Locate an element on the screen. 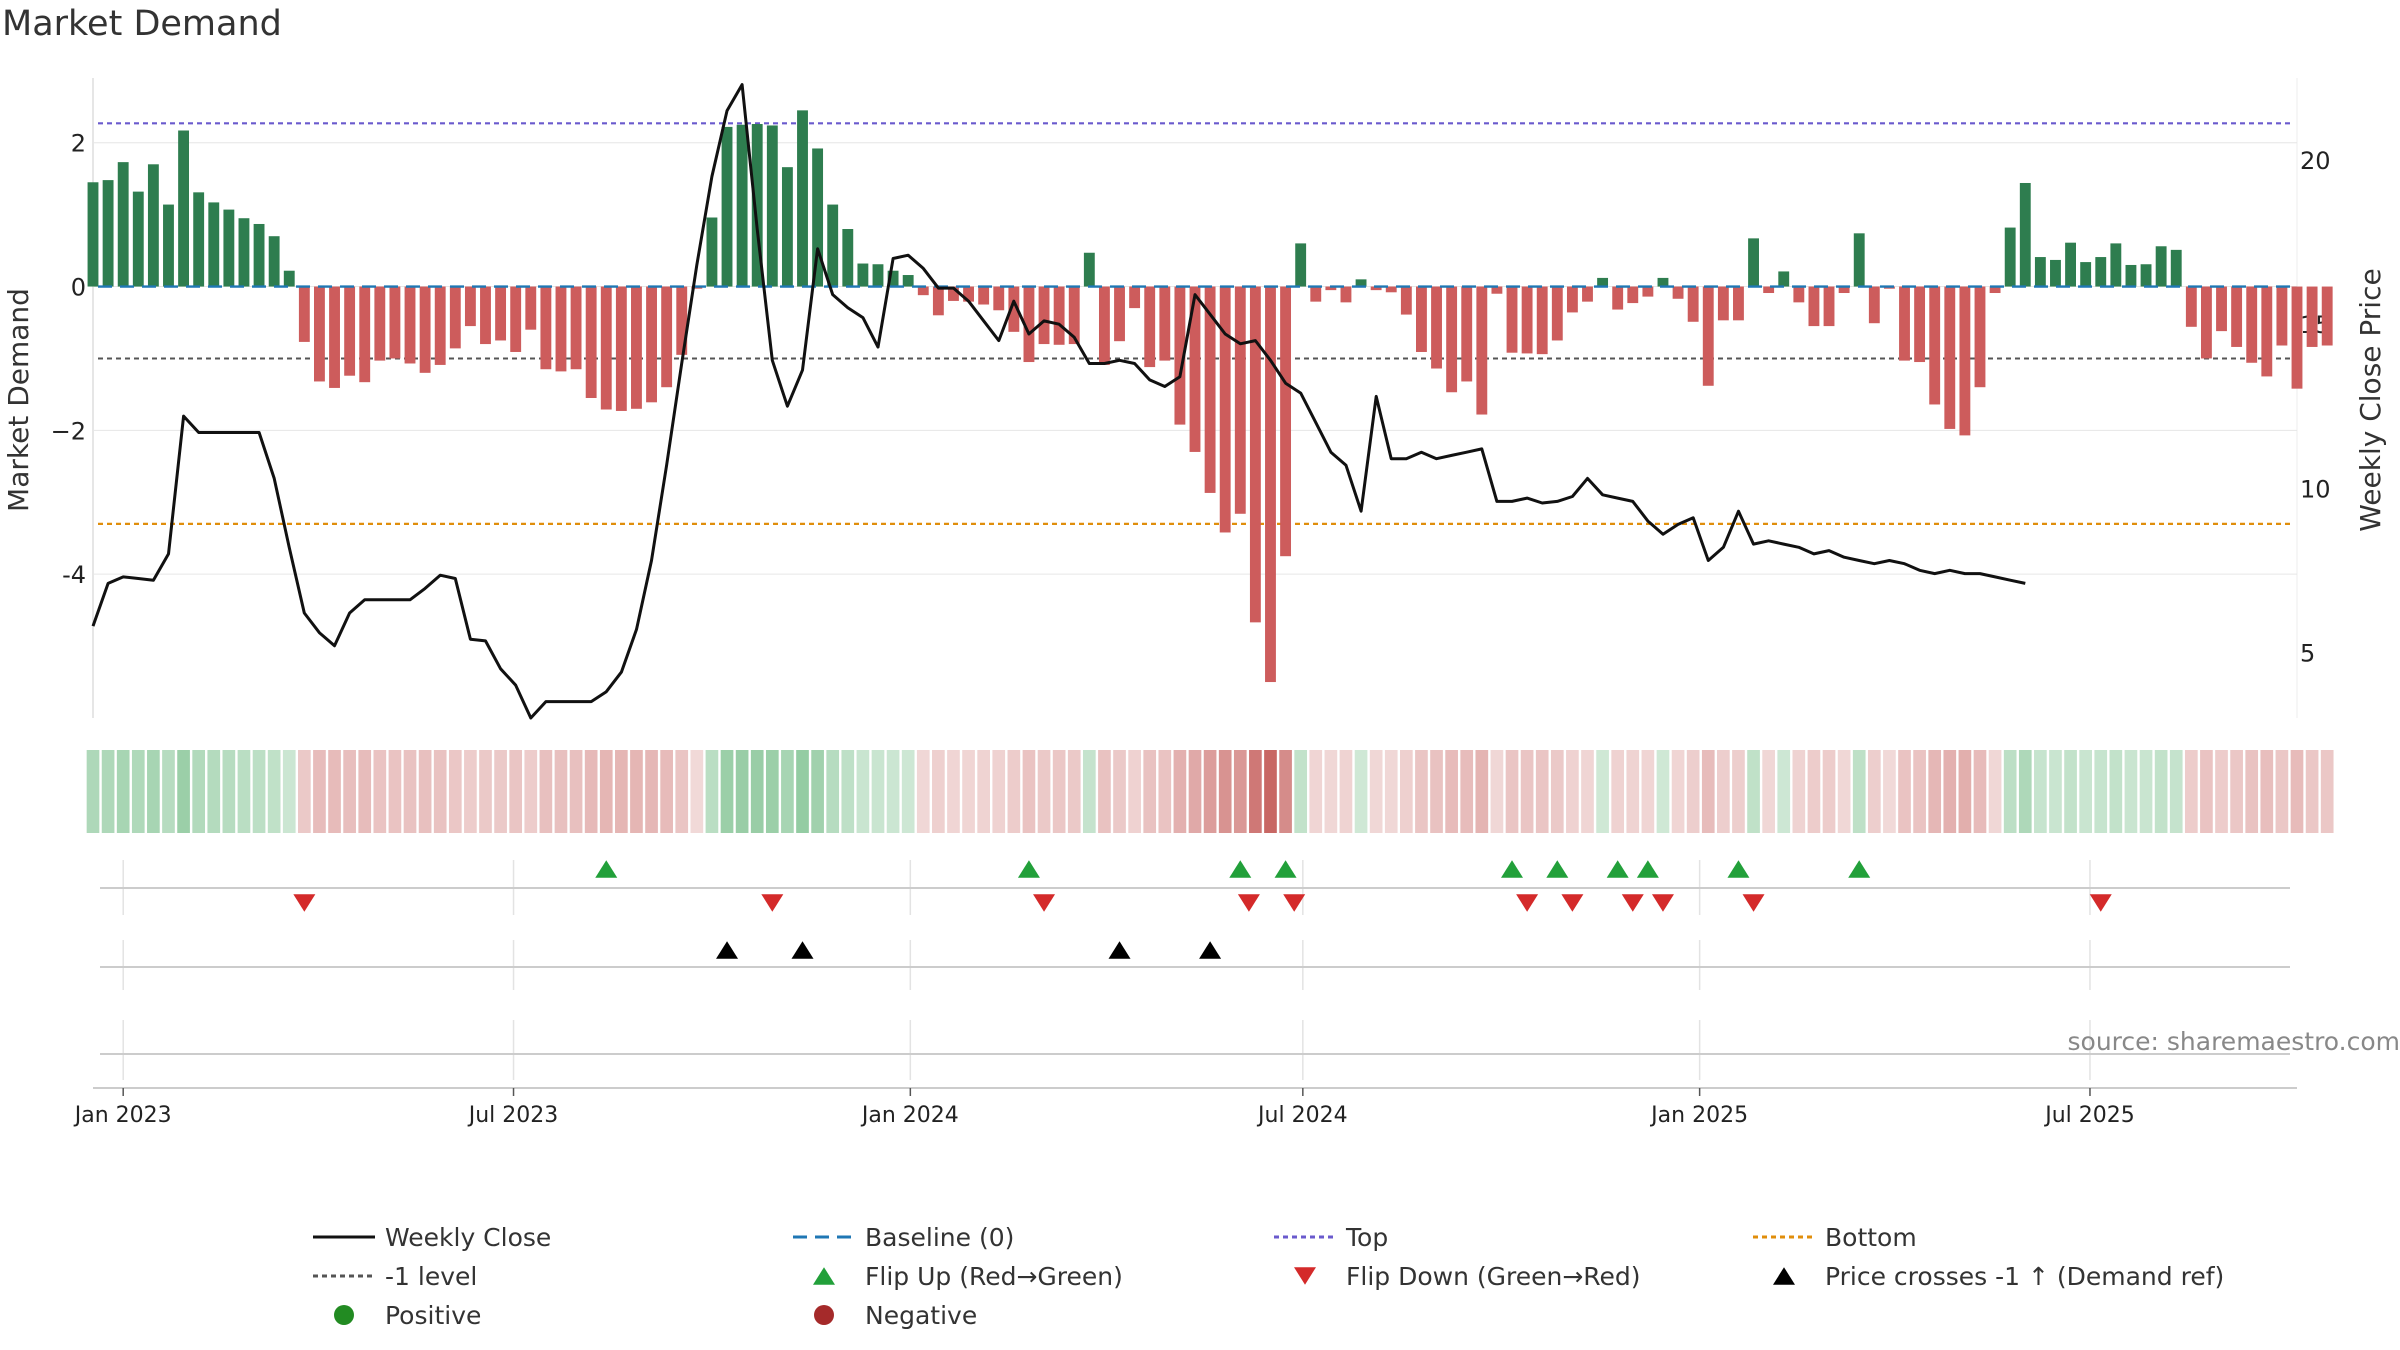 The image size is (2400, 1350). legend-label: -1 level is located at coordinates (431, 1276).